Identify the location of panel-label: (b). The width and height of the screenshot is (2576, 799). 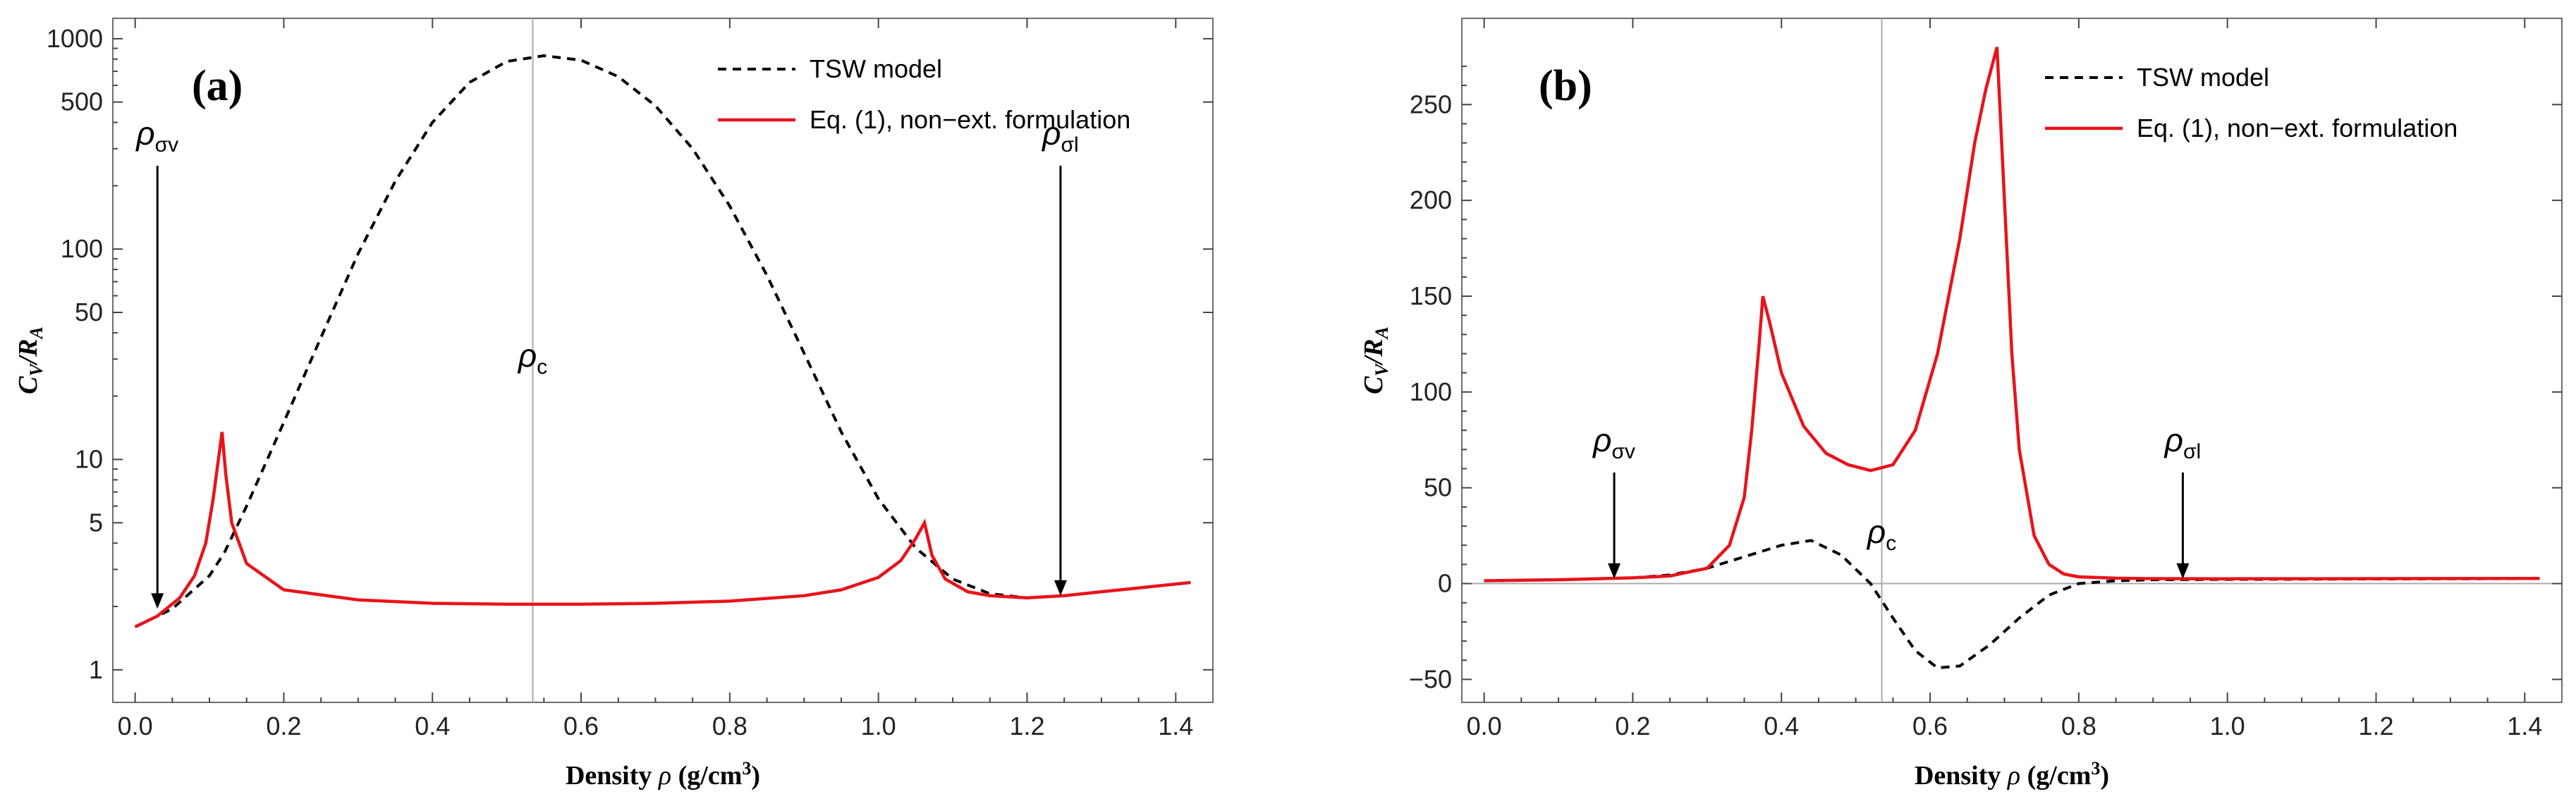
(1565, 86).